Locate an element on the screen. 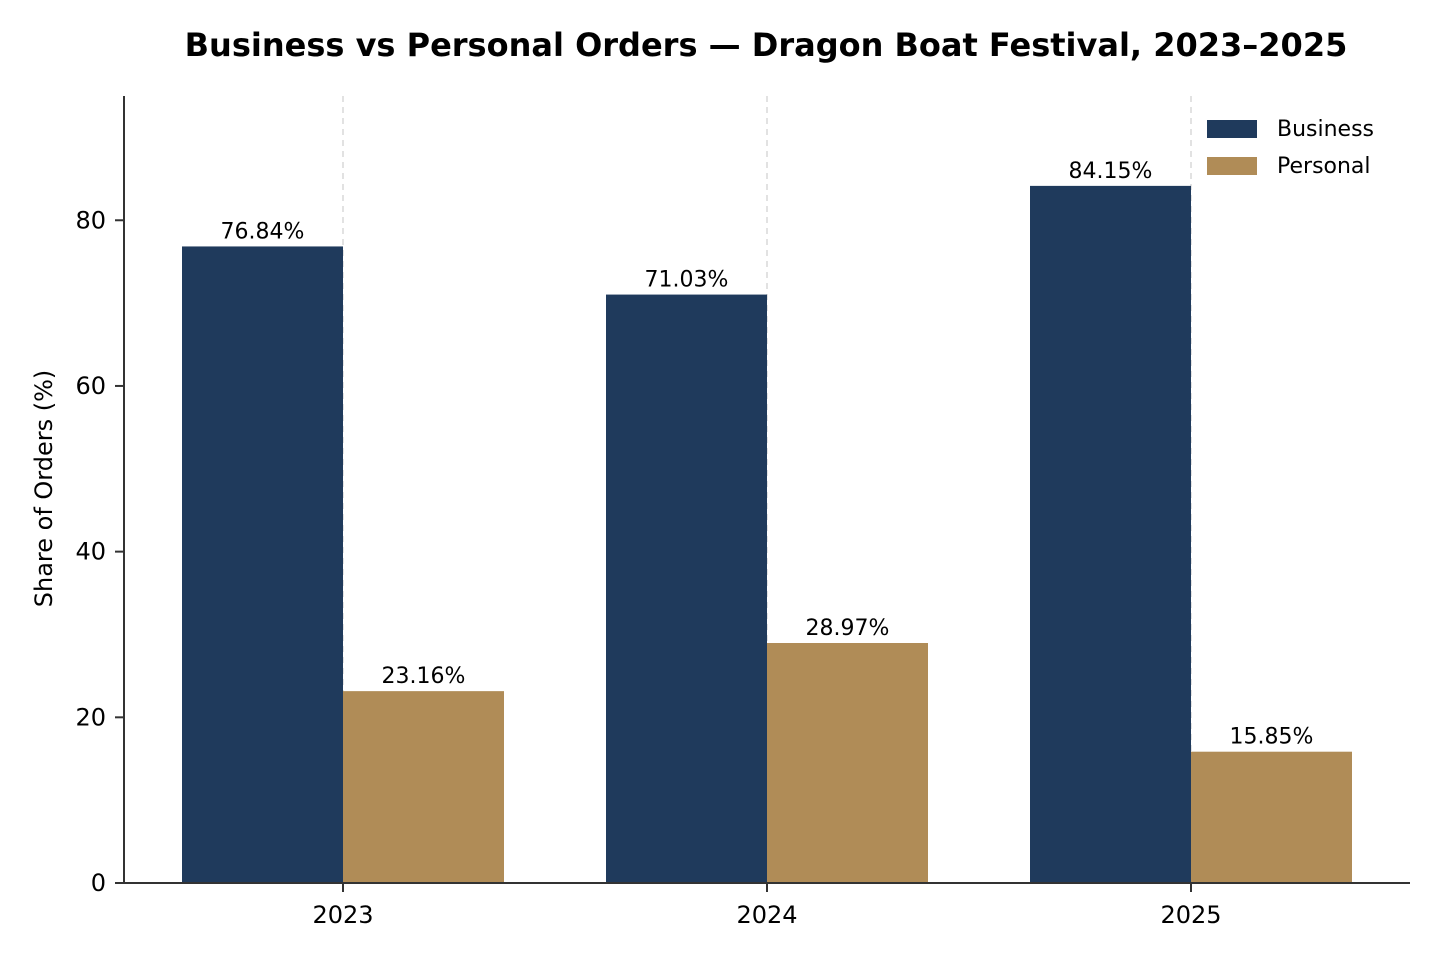  y-tick-label-80: 80 is located at coordinates (90, 220).